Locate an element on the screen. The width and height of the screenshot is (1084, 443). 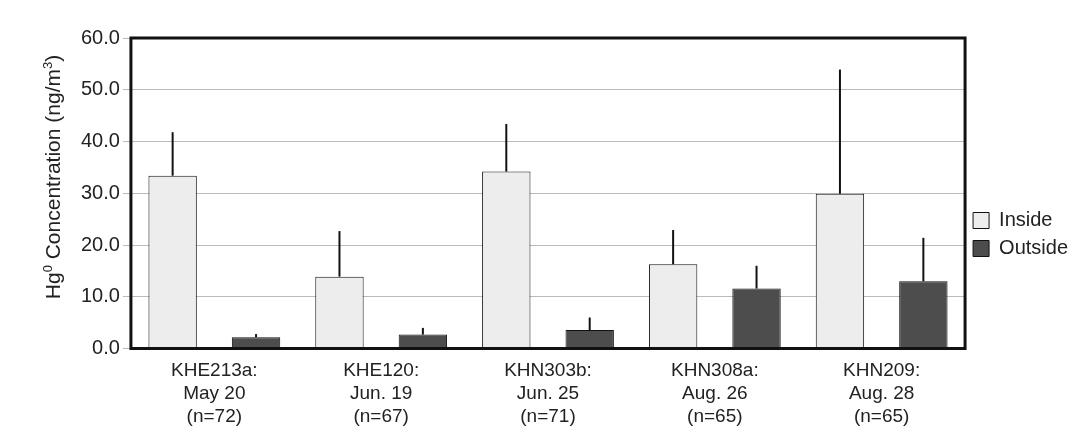
y-tick-label: 50.0 is located at coordinates (100, 88).